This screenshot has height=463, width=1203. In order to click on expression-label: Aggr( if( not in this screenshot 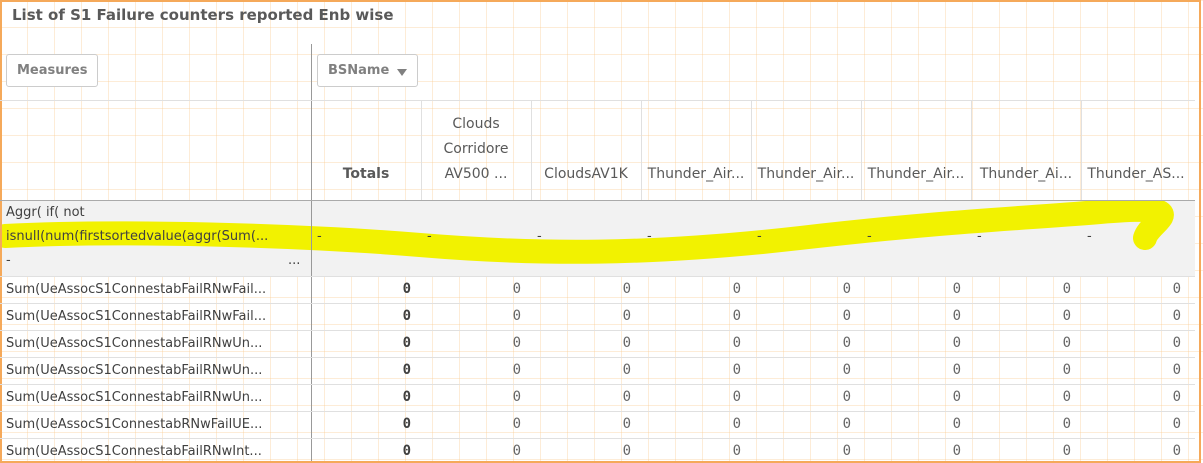, I will do `click(45, 212)`.